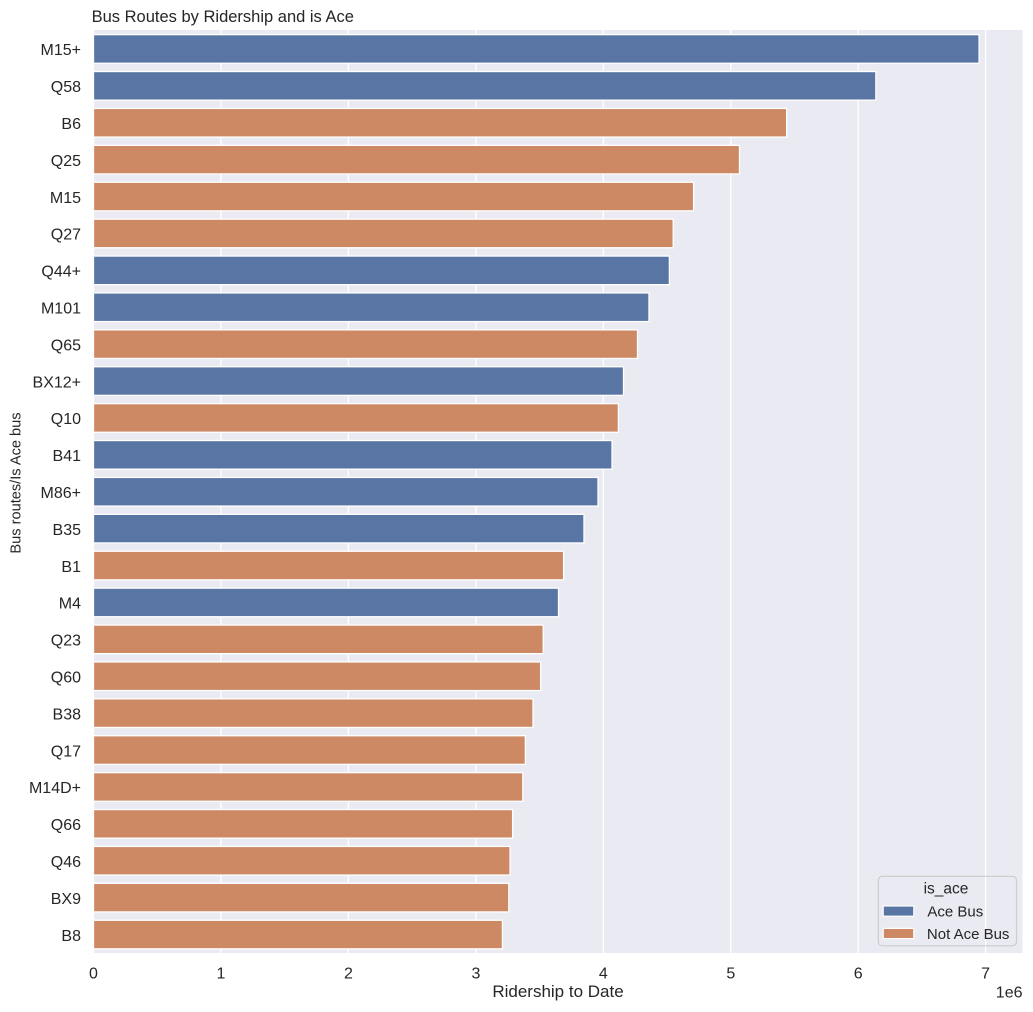 The height and width of the screenshot is (1012, 1033). What do you see at coordinates (223, 17) in the screenshot?
I see `svg-text:Bus Routes by Ridership and is: Bus Routes by Ridership and is Ace` at bounding box center [223, 17].